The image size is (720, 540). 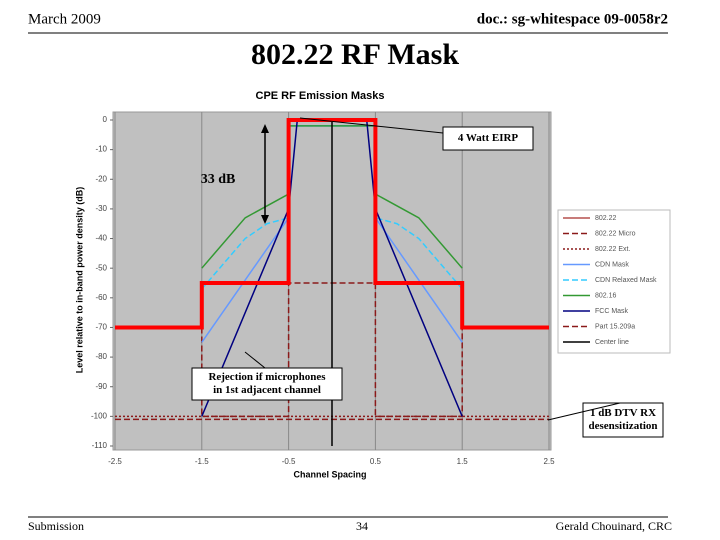 What do you see at coordinates (202, 461) in the screenshot?
I see `x-tick-label: -1.5` at bounding box center [202, 461].